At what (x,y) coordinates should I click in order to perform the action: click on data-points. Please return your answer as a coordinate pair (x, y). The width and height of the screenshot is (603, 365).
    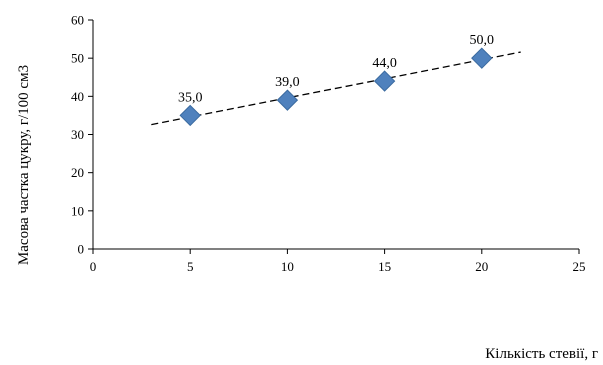
    Looking at the image, I should click on (336, 87).